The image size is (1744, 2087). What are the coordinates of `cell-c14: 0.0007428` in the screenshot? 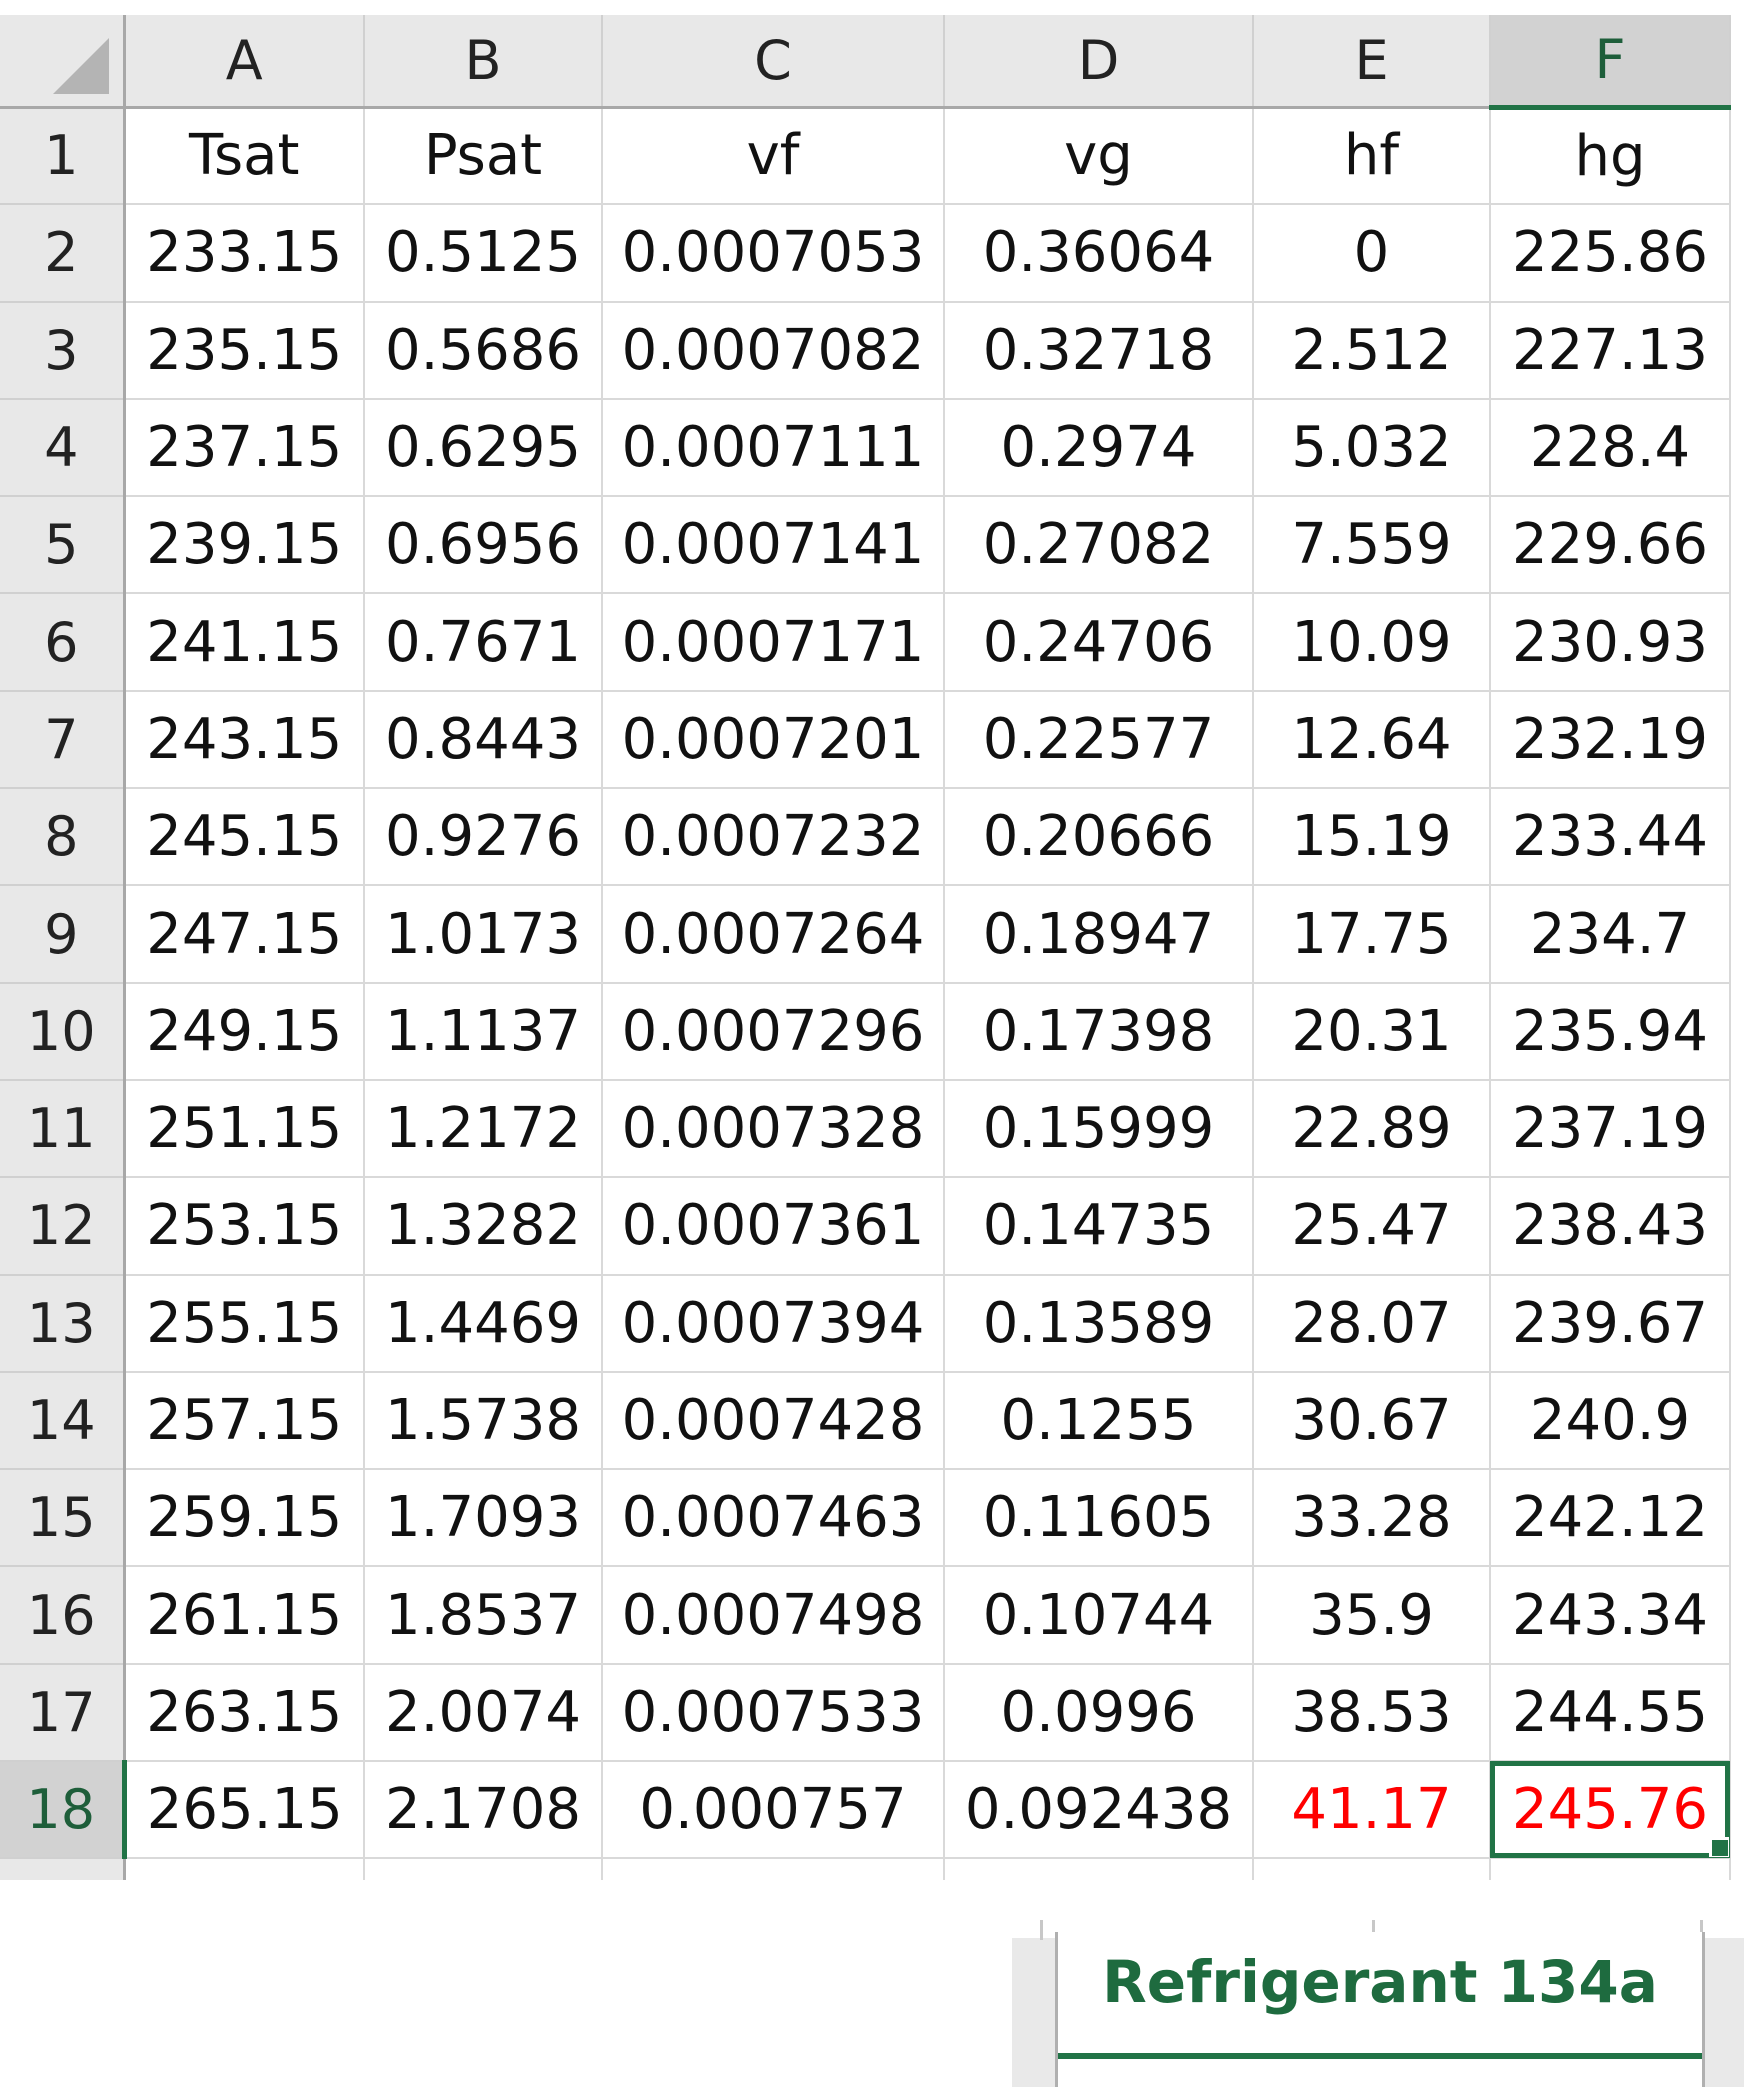 It's located at (773, 1421).